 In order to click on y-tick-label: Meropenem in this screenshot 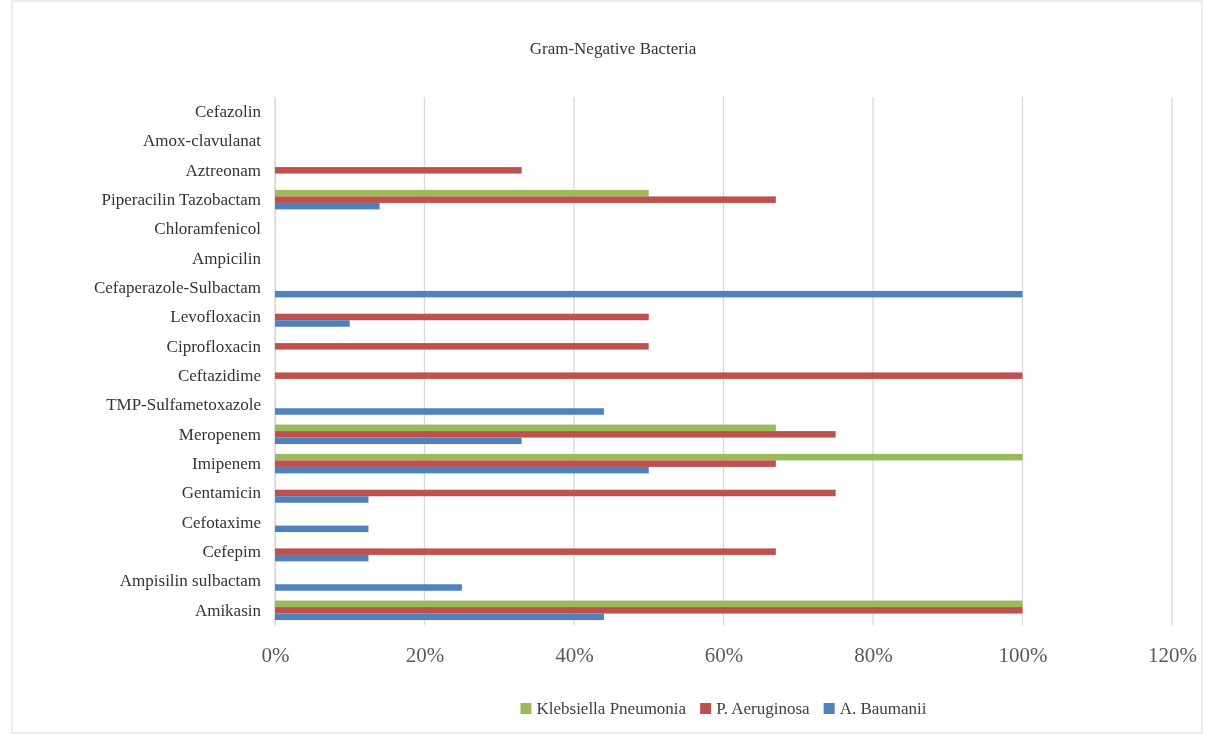, I will do `click(219, 434)`.